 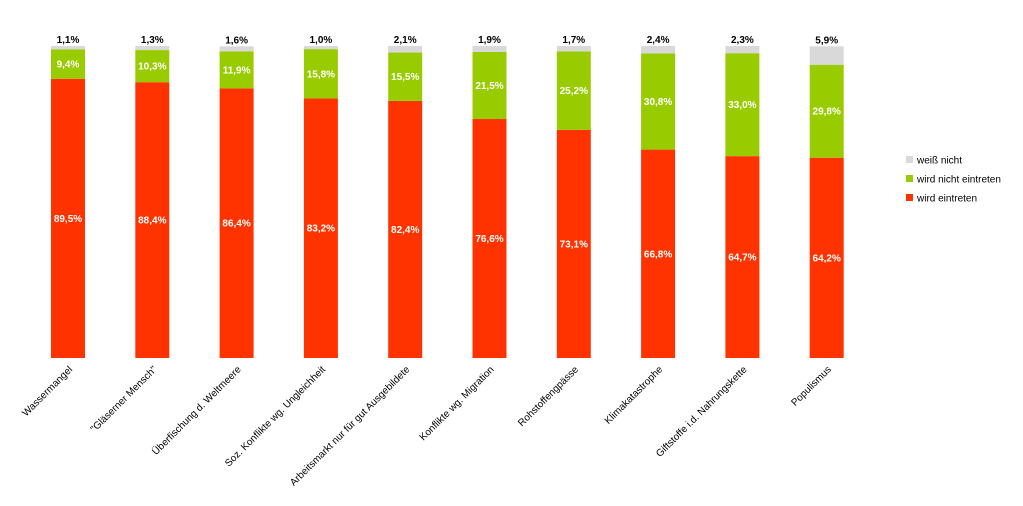 What do you see at coordinates (457, 403) in the screenshot?
I see `category-label-6: Konflikte wg. Migration` at bounding box center [457, 403].